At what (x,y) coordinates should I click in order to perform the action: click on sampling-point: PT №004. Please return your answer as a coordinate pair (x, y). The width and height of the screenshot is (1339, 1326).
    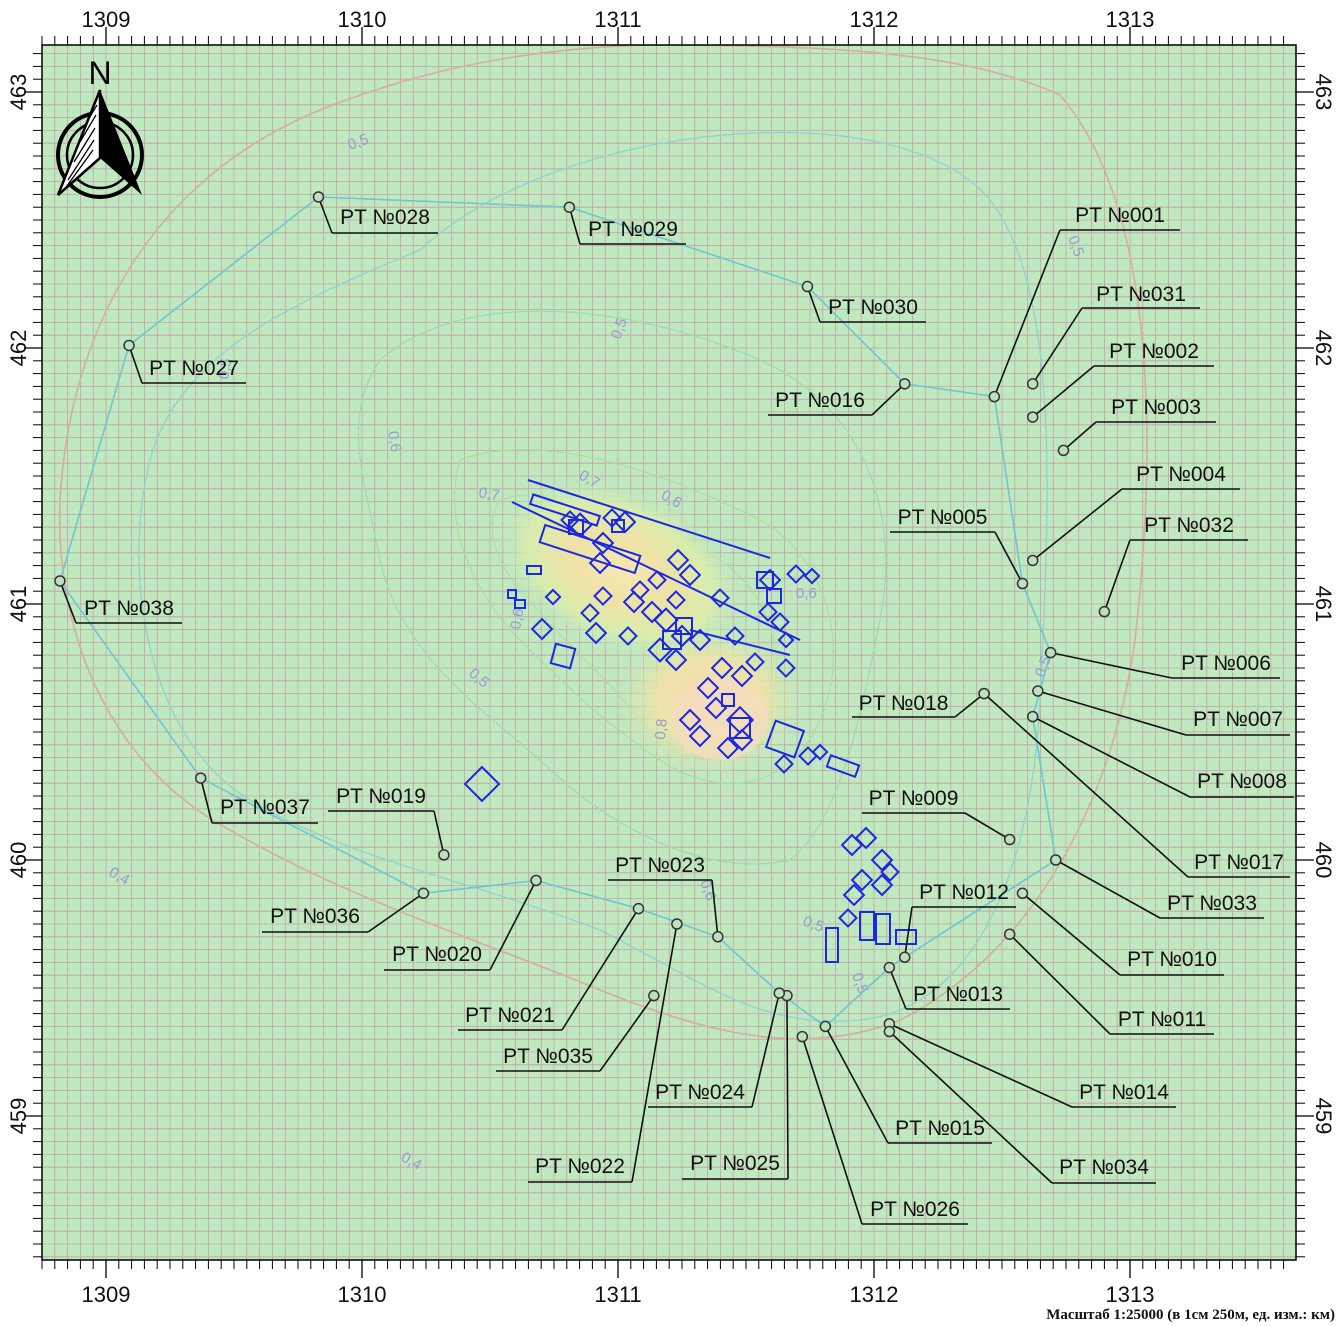
    Looking at the image, I should click on (1133, 515).